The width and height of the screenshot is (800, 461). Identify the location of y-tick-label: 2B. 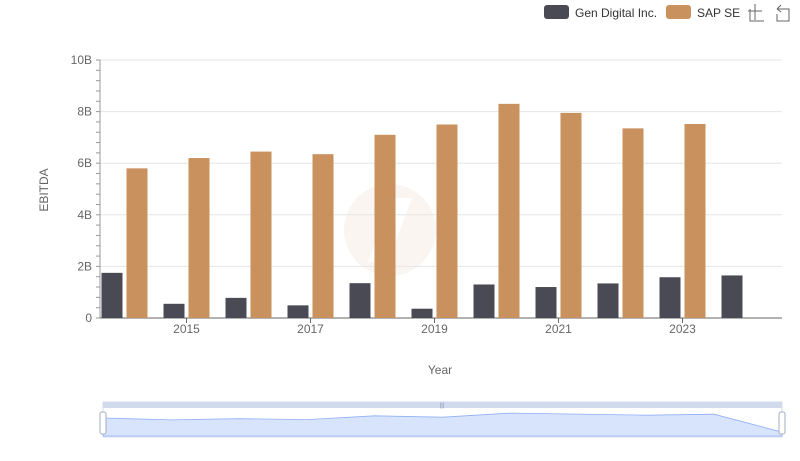
(84, 266).